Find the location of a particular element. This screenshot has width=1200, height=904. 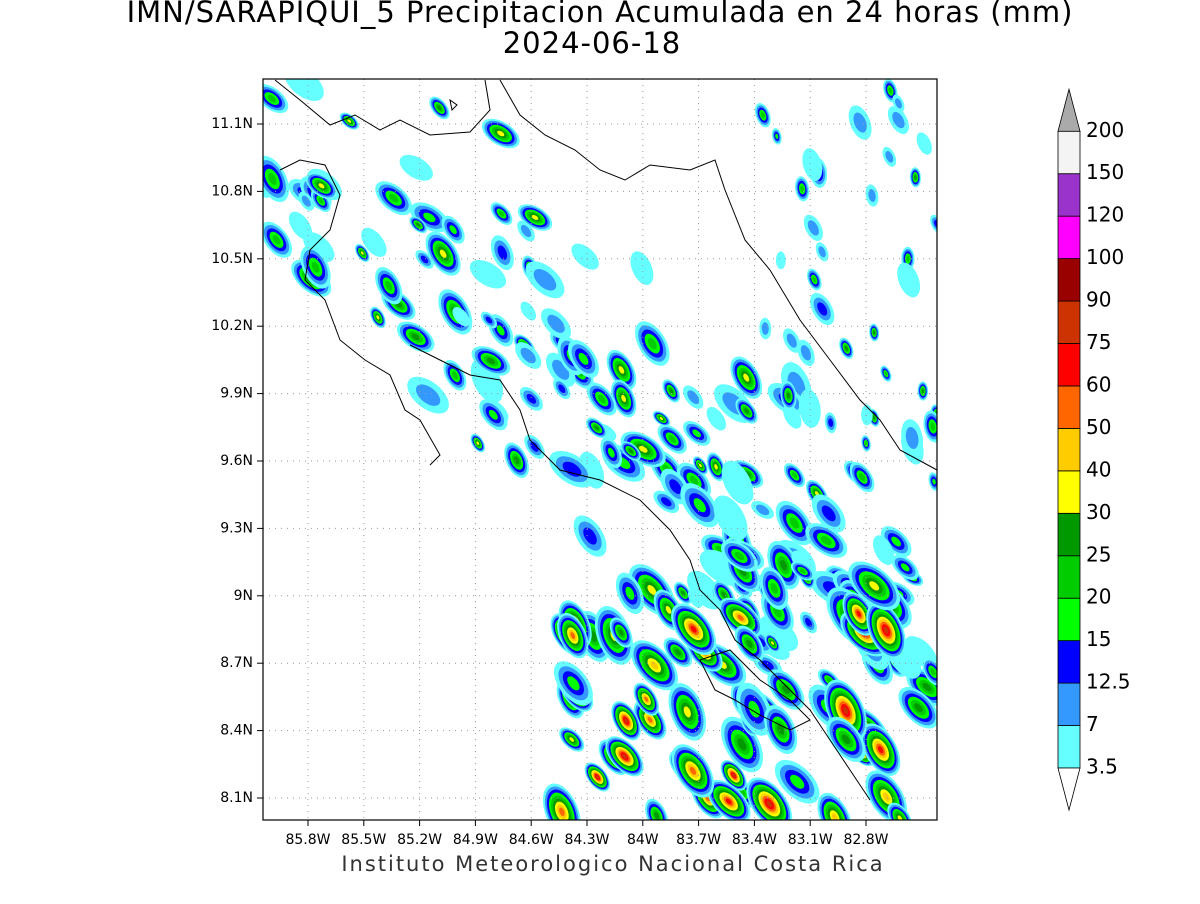

colorbar-label: 25 is located at coordinates (1098, 554).